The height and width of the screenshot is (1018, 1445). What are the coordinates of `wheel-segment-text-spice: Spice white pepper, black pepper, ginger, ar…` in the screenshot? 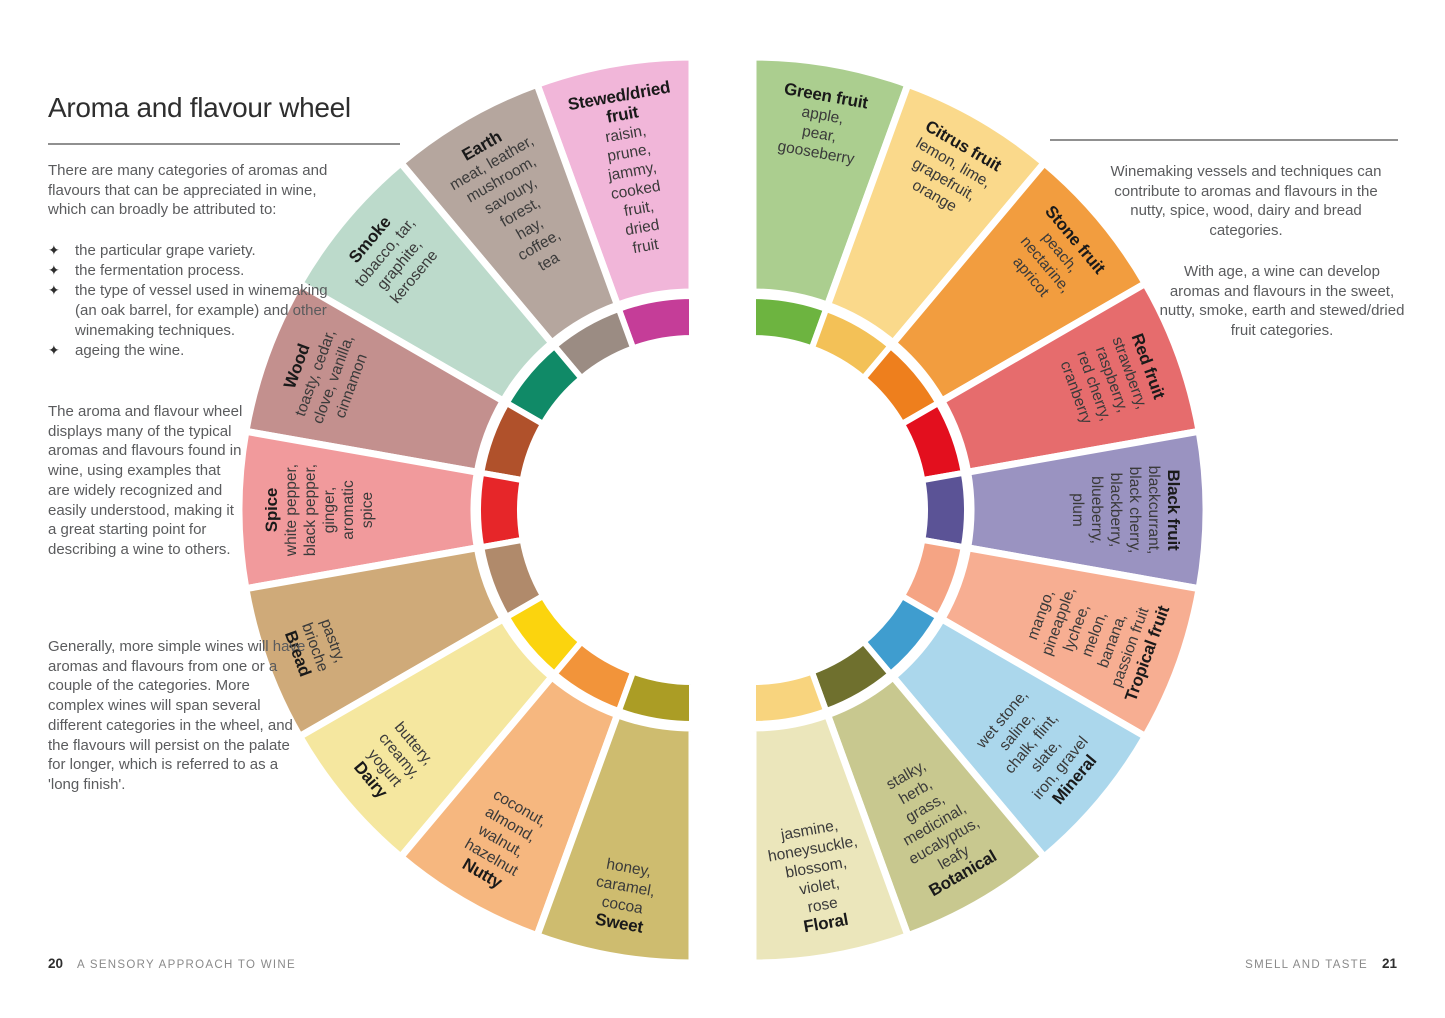 It's located at (319, 510).